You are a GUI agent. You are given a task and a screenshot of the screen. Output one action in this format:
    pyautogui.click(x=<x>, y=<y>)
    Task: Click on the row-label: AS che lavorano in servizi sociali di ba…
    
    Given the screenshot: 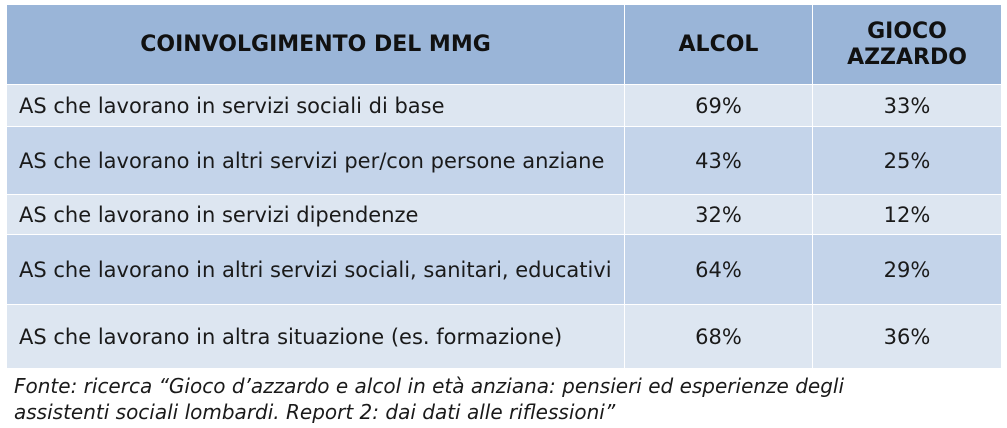 What is the action you would take?
    pyautogui.click(x=315, y=105)
    